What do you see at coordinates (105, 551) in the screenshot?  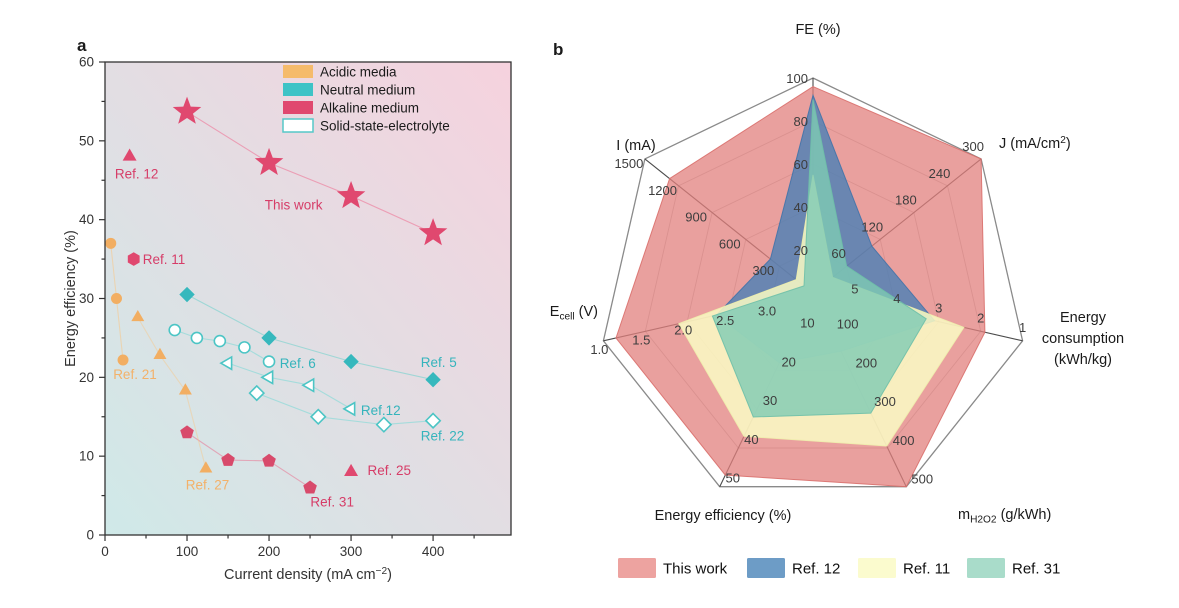 I see `x-tick-label: 0` at bounding box center [105, 551].